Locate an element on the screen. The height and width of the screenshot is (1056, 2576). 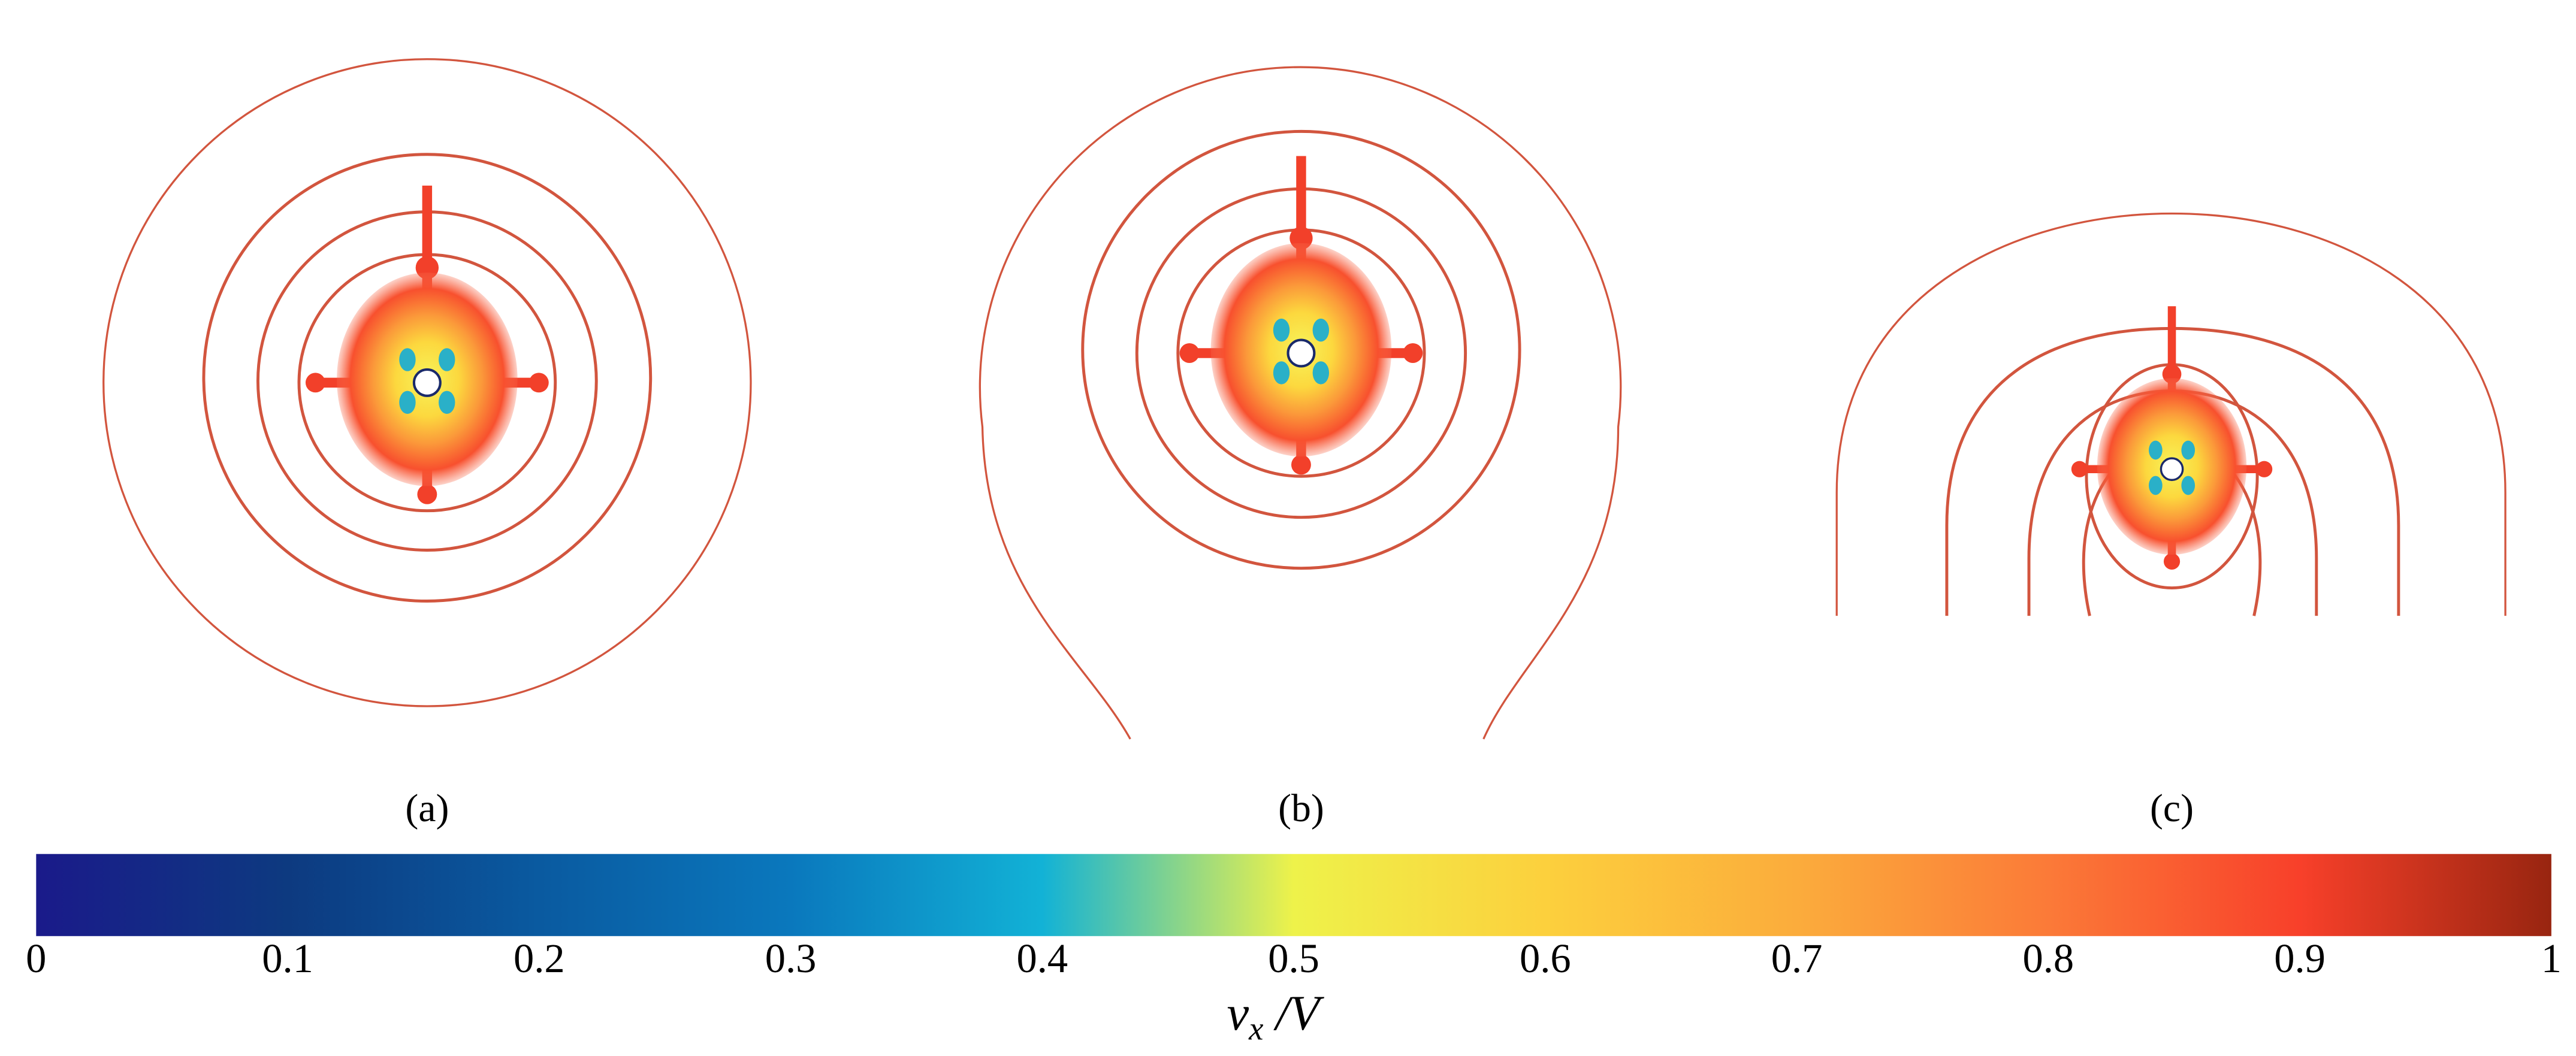
tick-label: 0.5 is located at coordinates (1294, 958).